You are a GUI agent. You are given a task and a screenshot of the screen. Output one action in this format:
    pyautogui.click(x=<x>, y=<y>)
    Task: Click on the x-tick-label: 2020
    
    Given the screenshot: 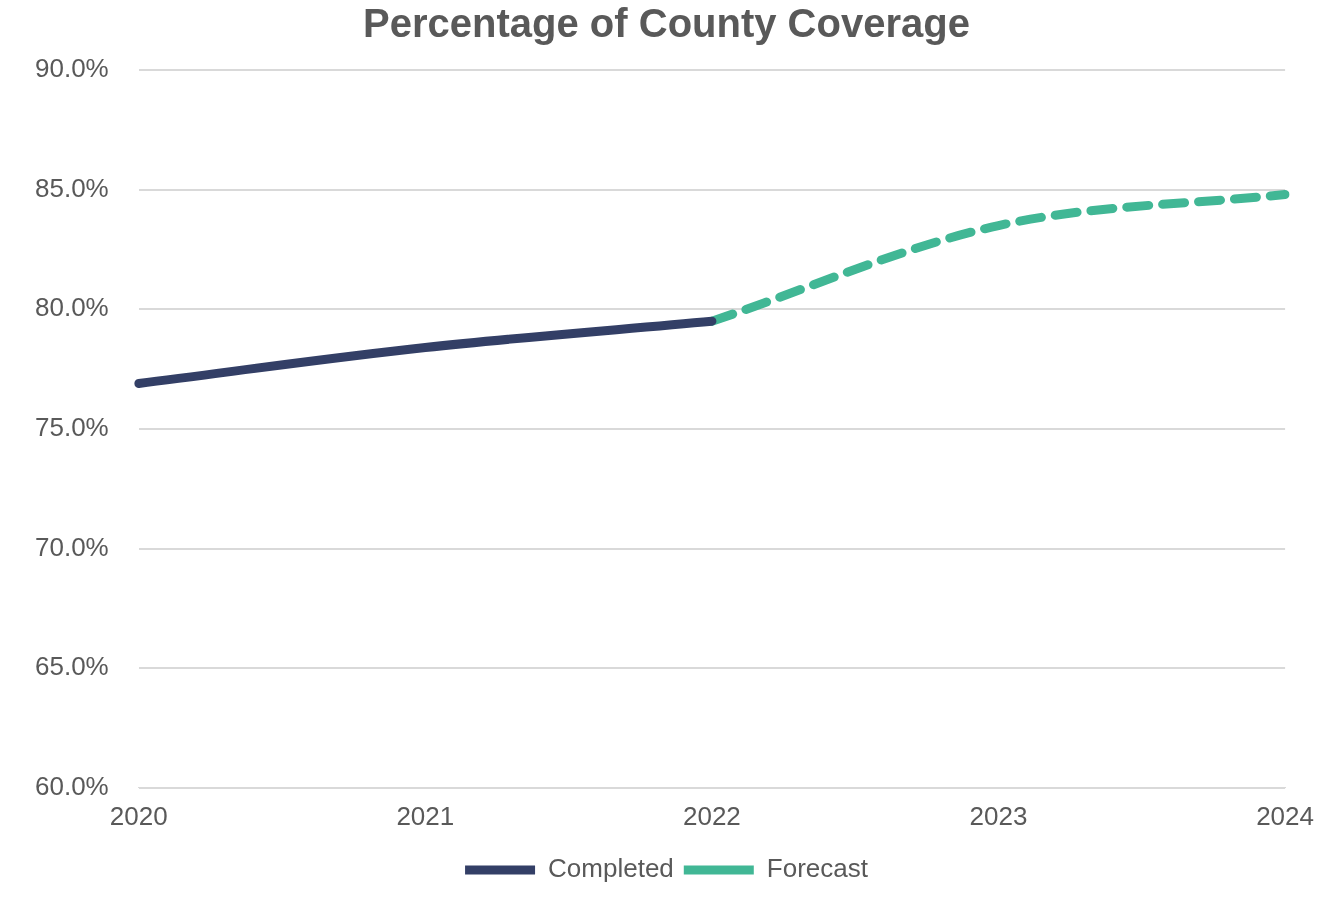 What is the action you would take?
    pyautogui.click(x=138, y=815)
    